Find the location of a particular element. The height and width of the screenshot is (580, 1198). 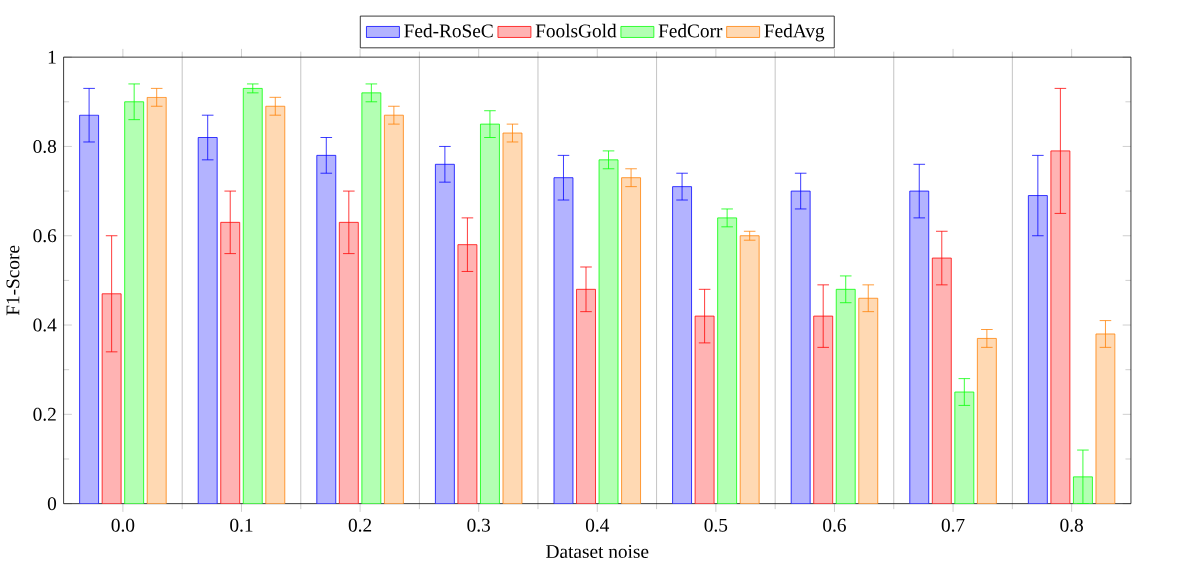

y-tick-label: 0.6 is located at coordinates (45, 236).